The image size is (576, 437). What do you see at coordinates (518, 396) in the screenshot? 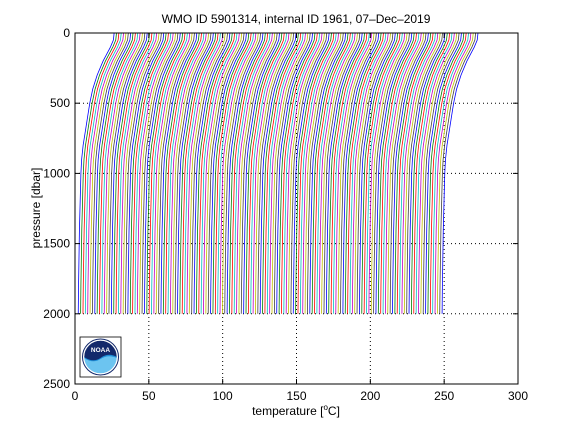
I see `x-tick-label: 300` at bounding box center [518, 396].